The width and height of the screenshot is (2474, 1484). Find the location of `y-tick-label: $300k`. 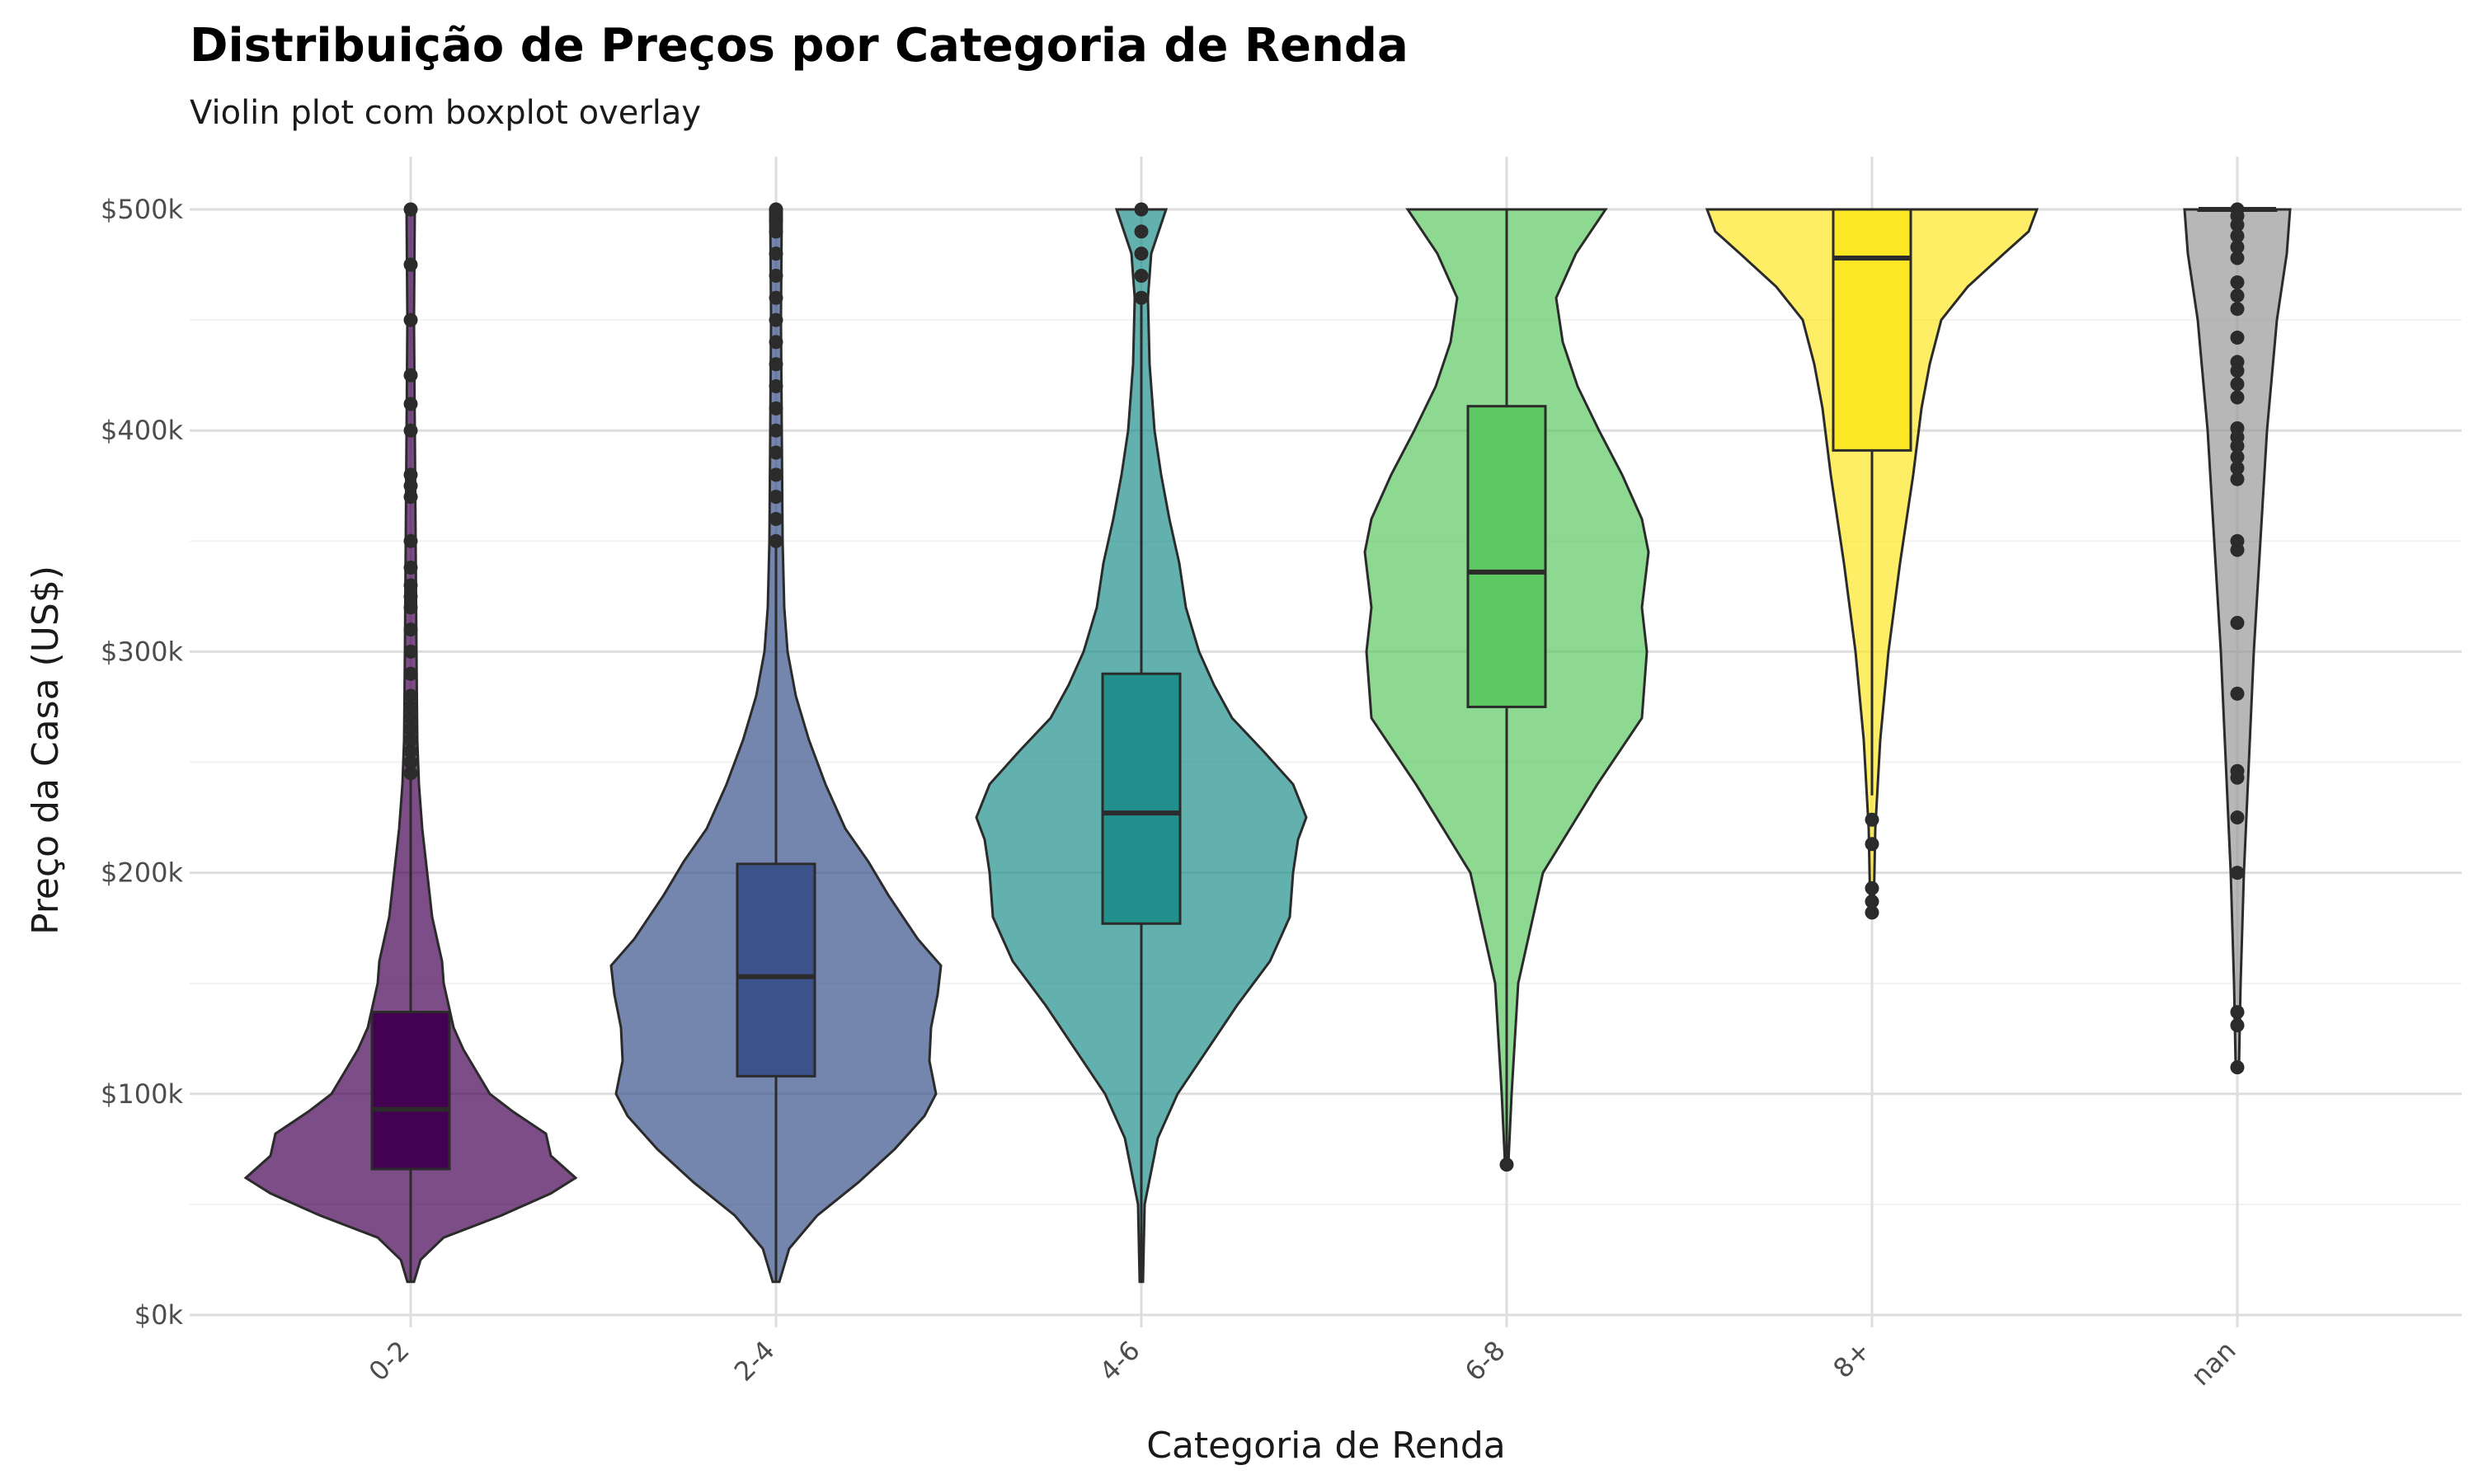

y-tick-label: $300k is located at coordinates (142, 651).